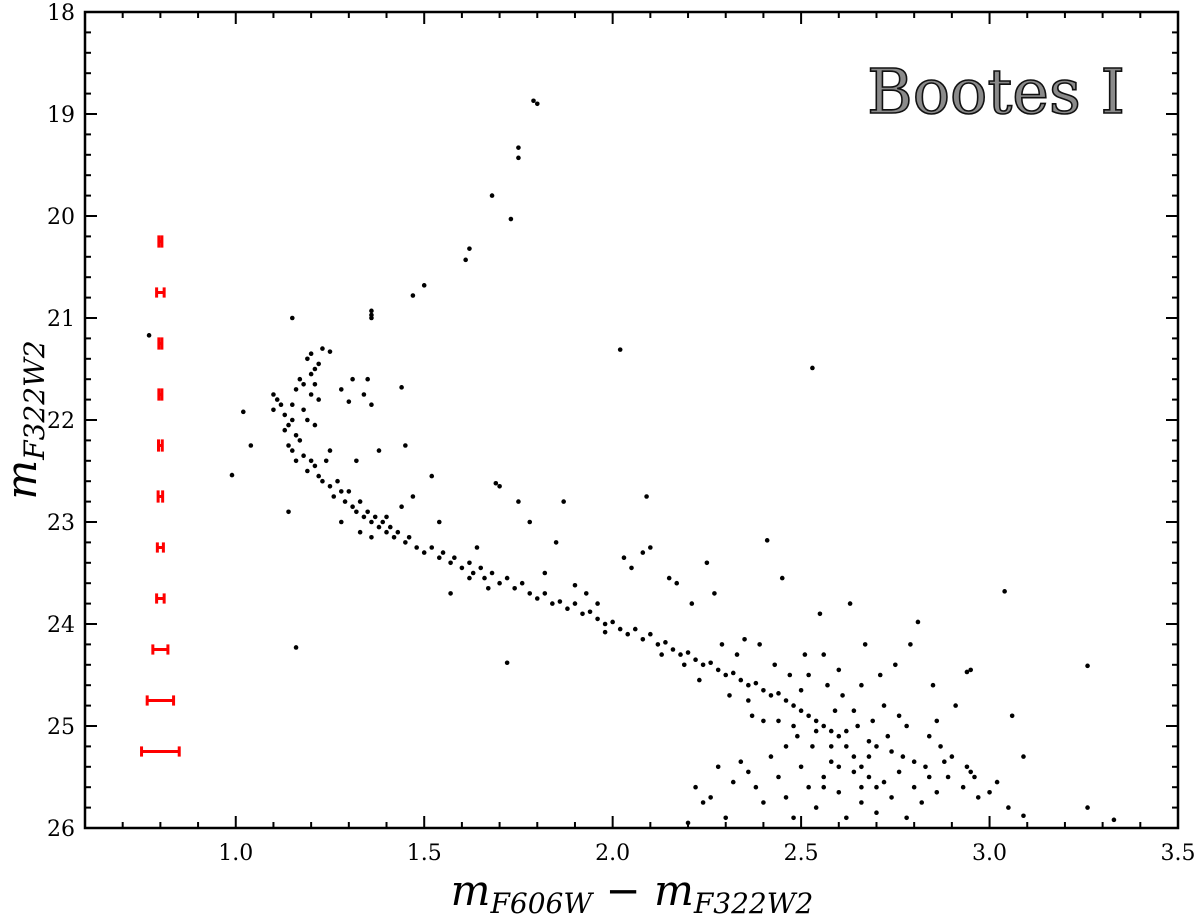  Describe the element at coordinates (632, 893) in the screenshot. I see `x-axis-label: mF606W − mF322W2` at that location.